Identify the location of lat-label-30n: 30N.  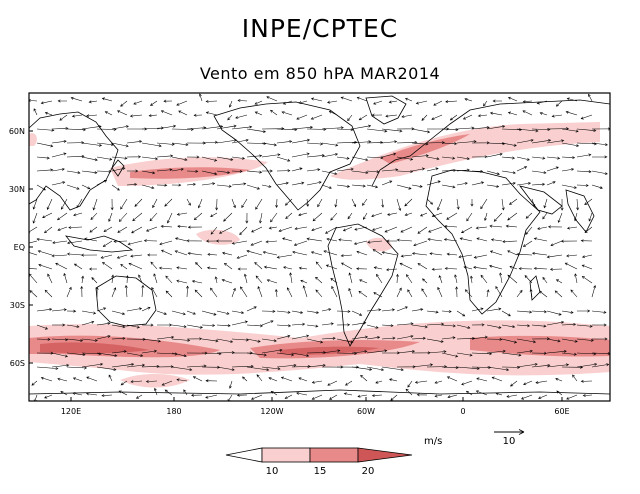
(17, 189).